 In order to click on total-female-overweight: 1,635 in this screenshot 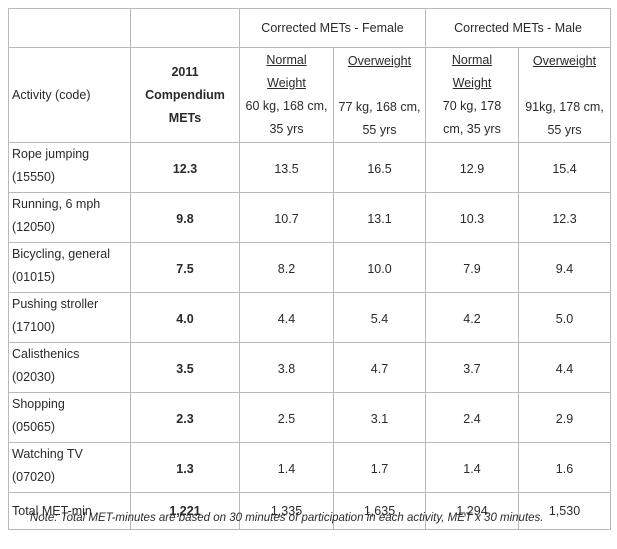, I will do `click(379, 511)`.